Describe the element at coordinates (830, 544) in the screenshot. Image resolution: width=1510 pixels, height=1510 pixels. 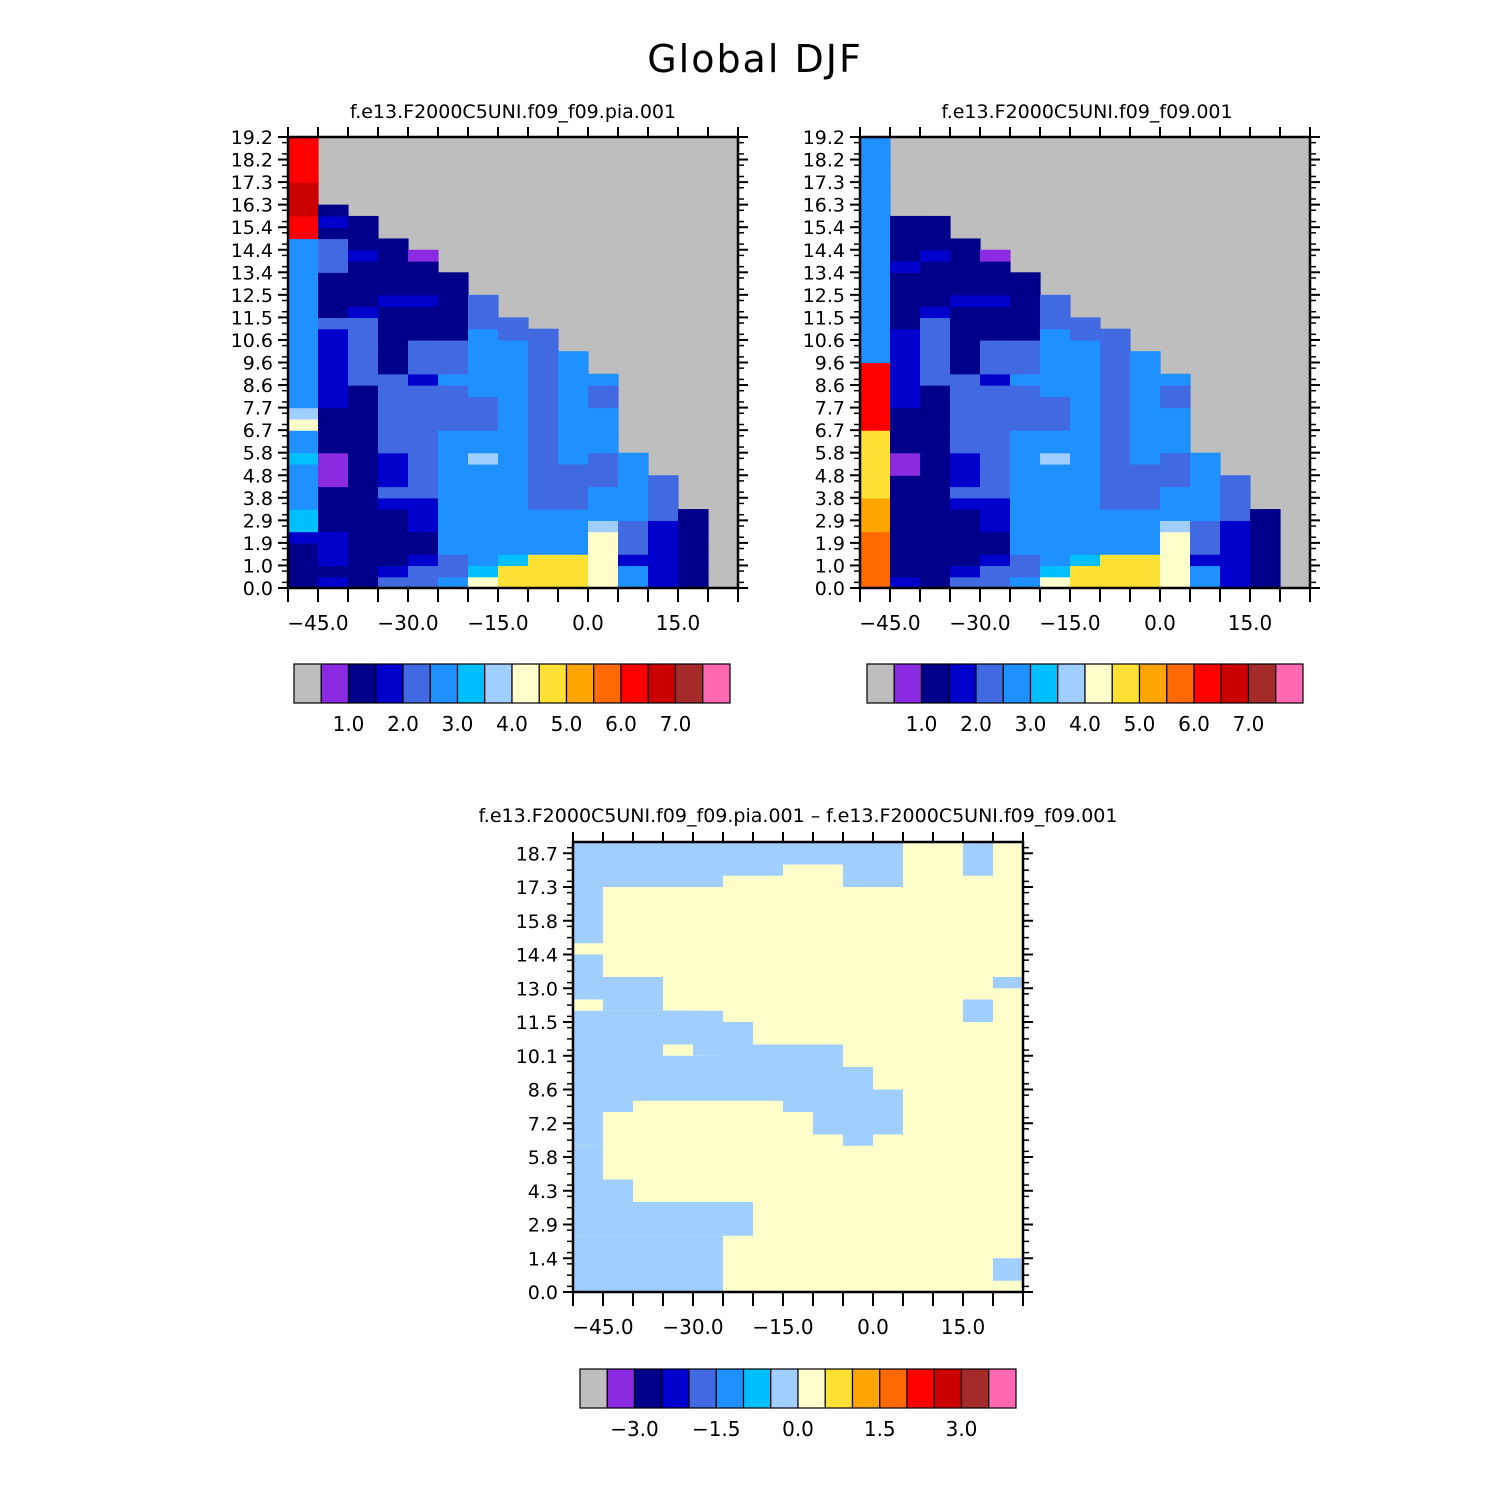
I see `y-tick-label: 1.9` at that location.